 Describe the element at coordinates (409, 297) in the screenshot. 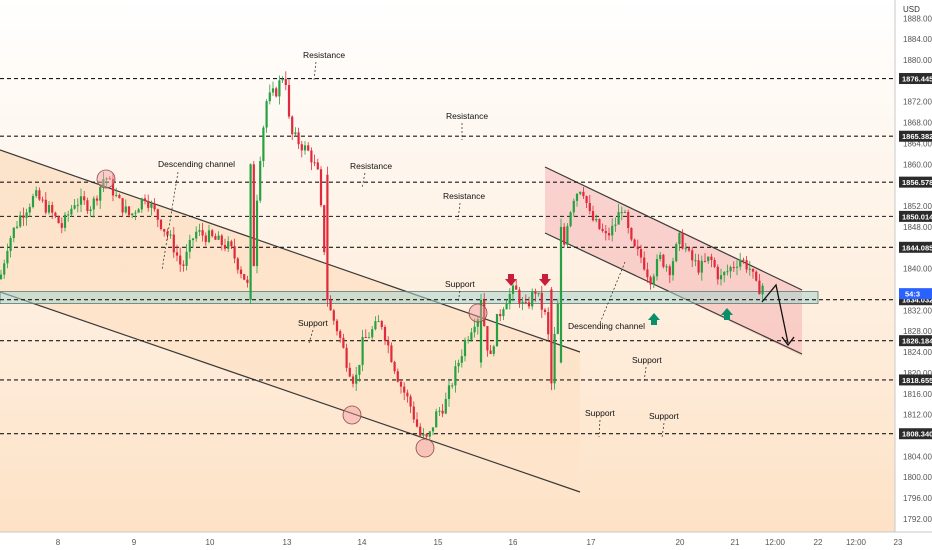

I see `support-zone` at that location.